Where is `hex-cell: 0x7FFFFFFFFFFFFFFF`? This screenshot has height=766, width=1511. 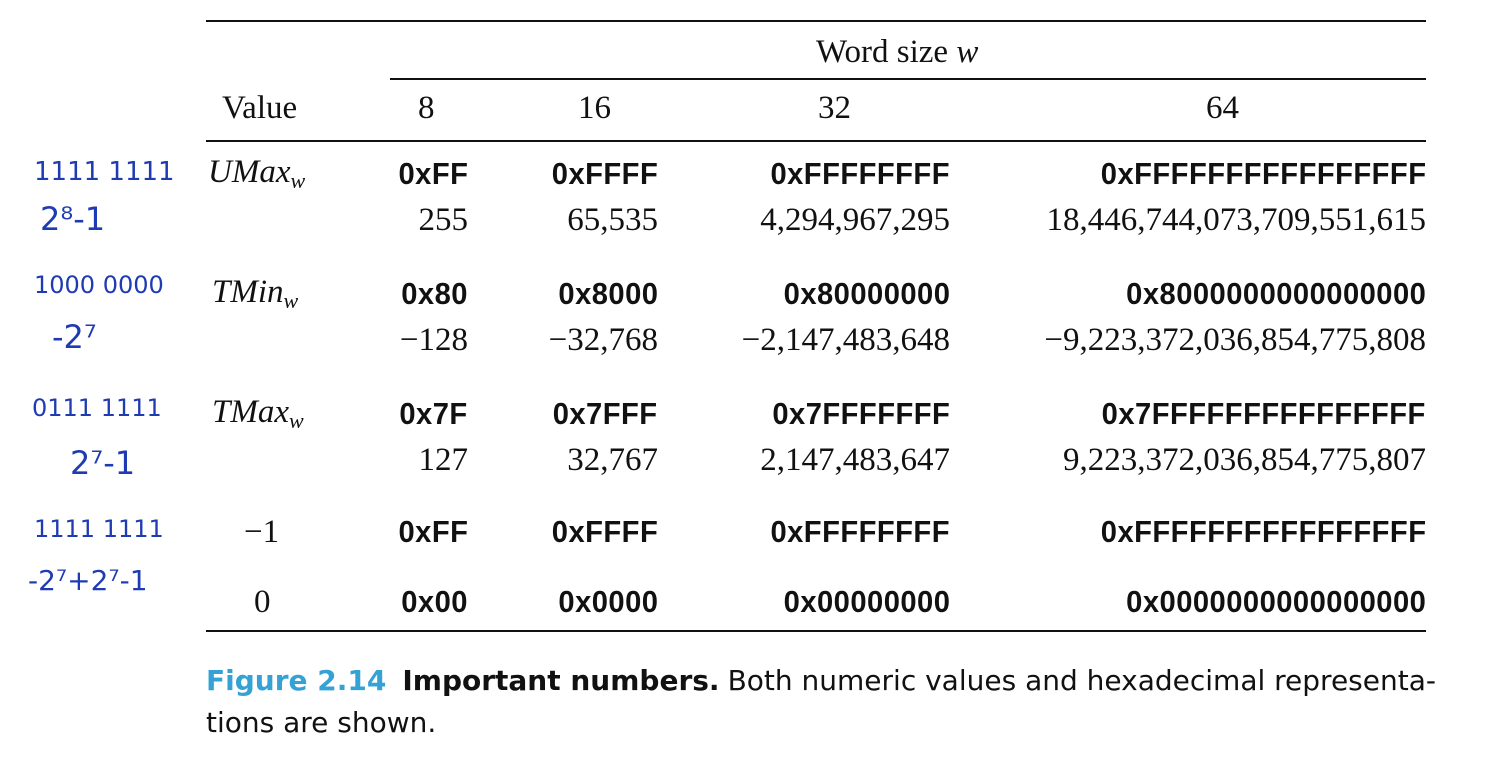
hex-cell: 0x7FFFFFFFFFFFFFFF is located at coordinates (1263, 413).